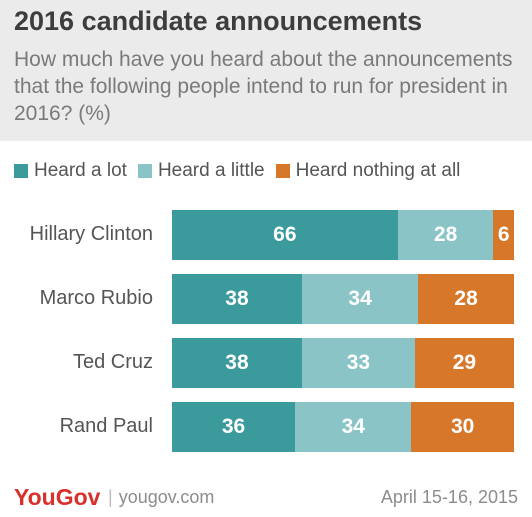 This screenshot has height=517, width=532. Describe the element at coordinates (57, 497) in the screenshot. I see `yougov-logo: YouGov` at that location.